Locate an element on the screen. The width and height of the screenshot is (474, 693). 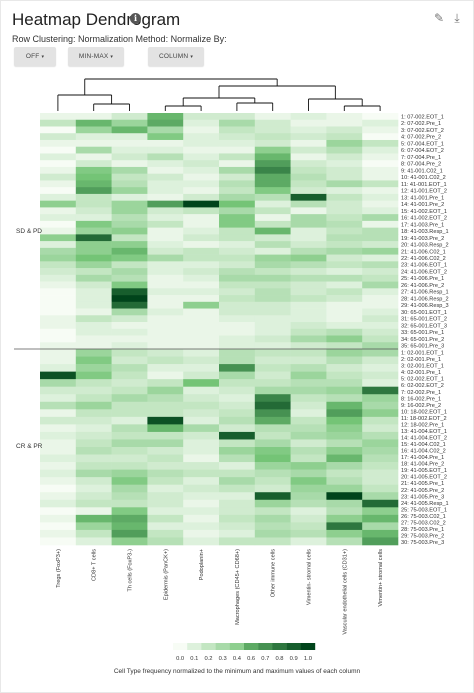
row-label: 14: 41-004.EOT_2 is located at coordinates (424, 438).